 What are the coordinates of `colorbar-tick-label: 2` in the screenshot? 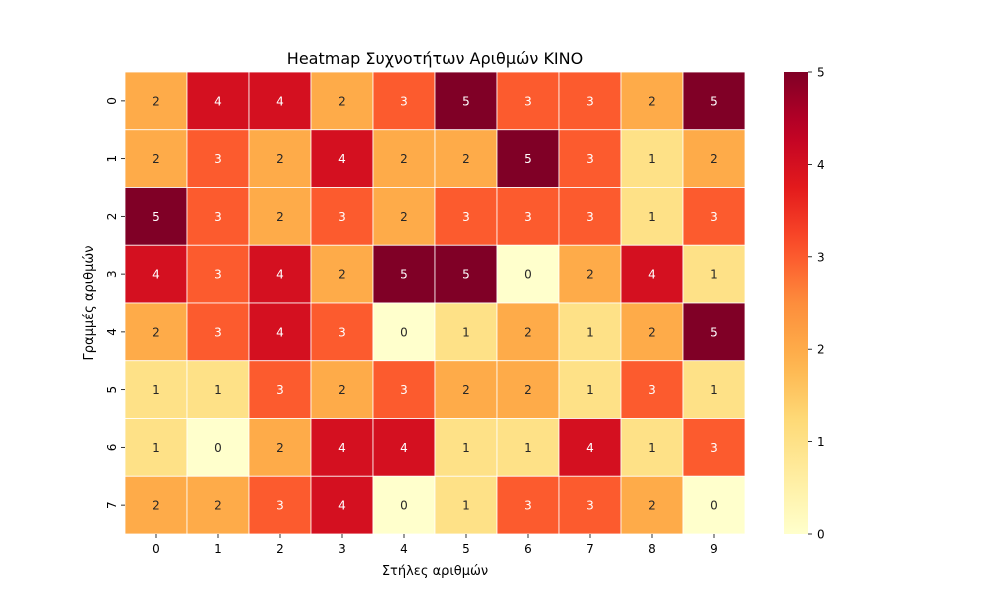 It's located at (821, 350).